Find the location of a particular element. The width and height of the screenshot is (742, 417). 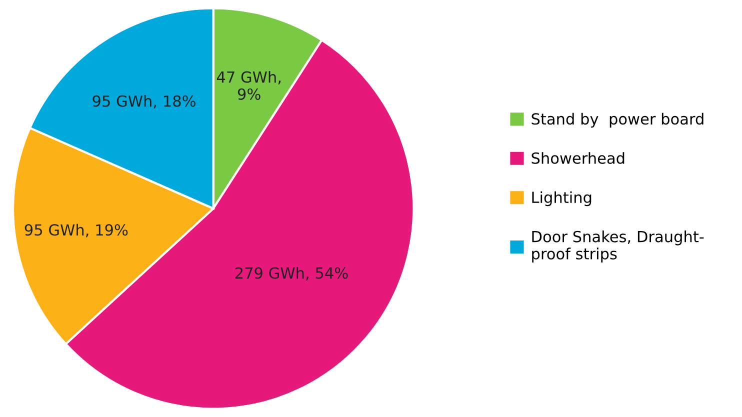

legend-label: Door Snakes, Draught- proof strips is located at coordinates (618, 246).